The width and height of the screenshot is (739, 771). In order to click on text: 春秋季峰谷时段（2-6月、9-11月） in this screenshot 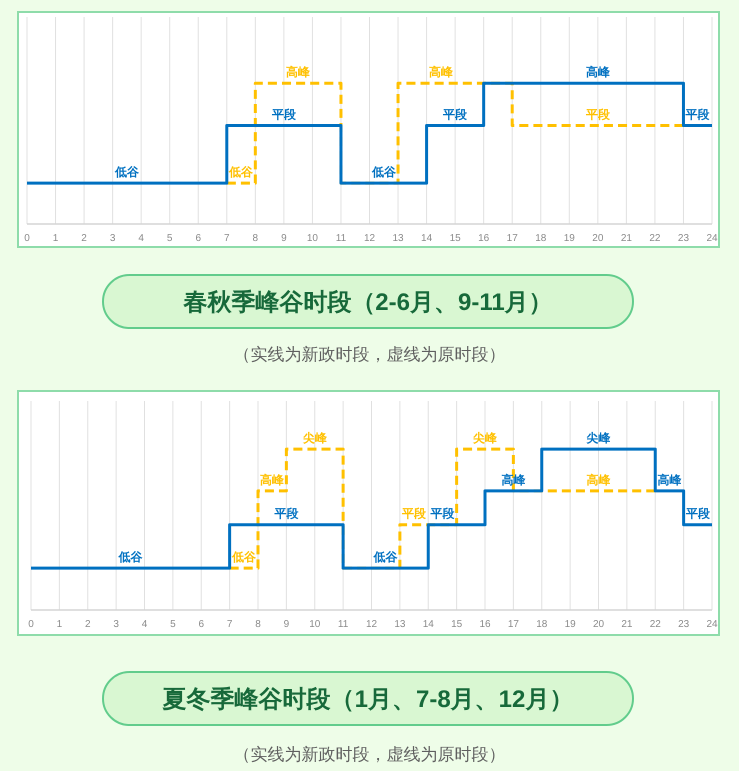, I will do `click(368, 301)`.